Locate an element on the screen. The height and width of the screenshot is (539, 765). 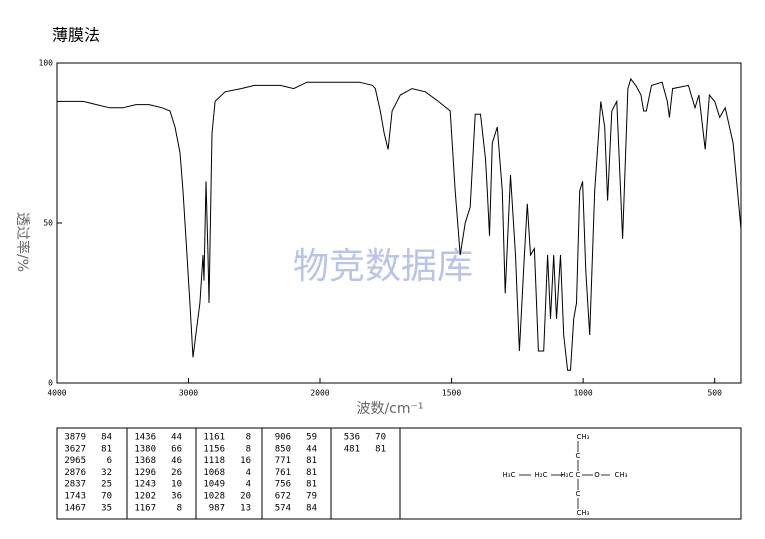
peak-transmittance: 26 is located at coordinates (176, 473).